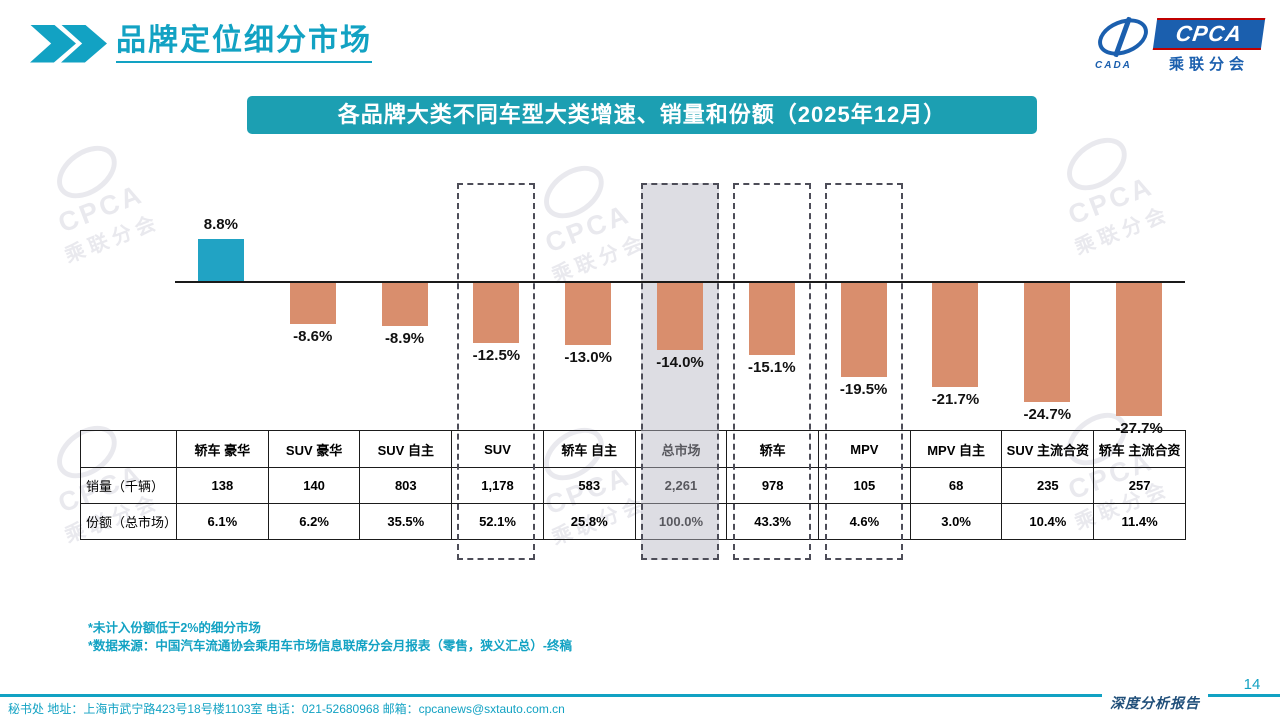 The image size is (1280, 720). What do you see at coordinates (313, 336) in the screenshot?
I see `bar-value-label: -8.6%` at bounding box center [313, 336].